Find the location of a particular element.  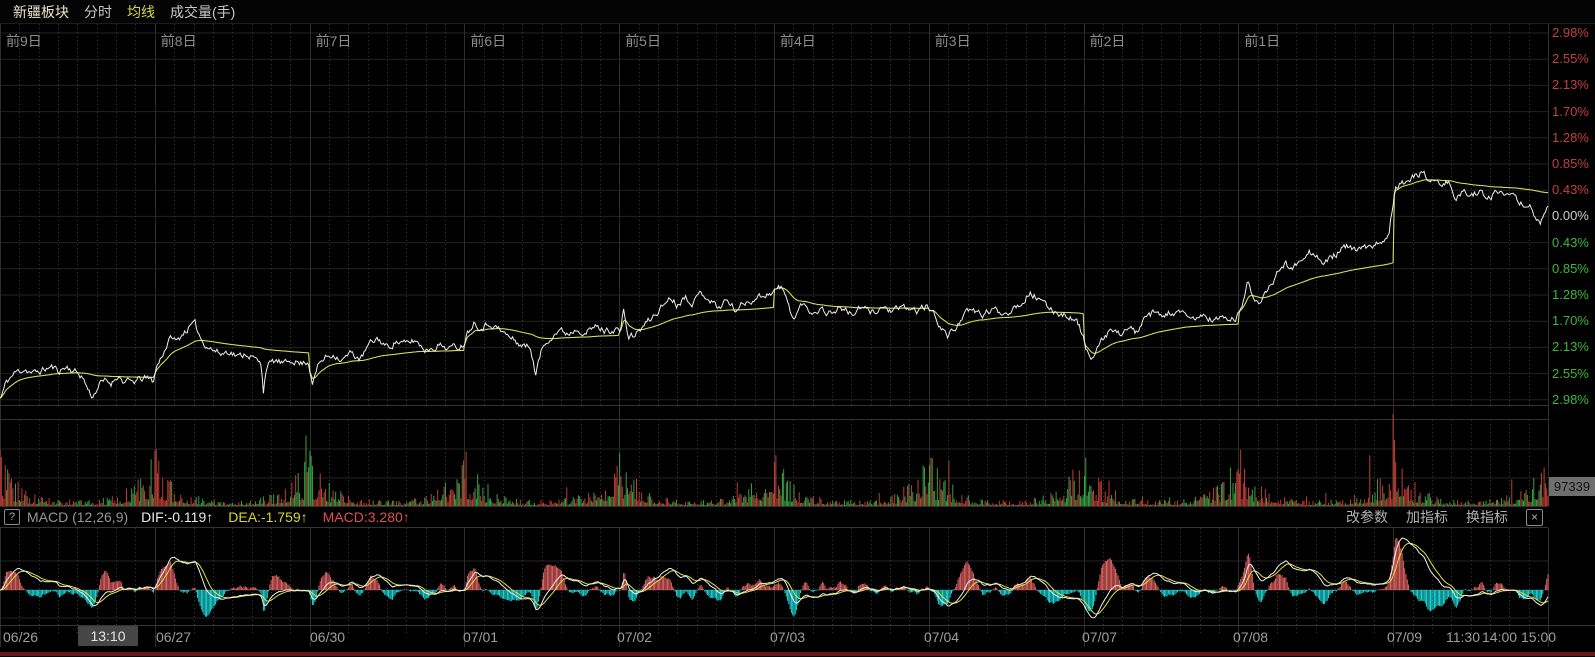

latest-volume-badge: 97339 is located at coordinates (1572, 486).